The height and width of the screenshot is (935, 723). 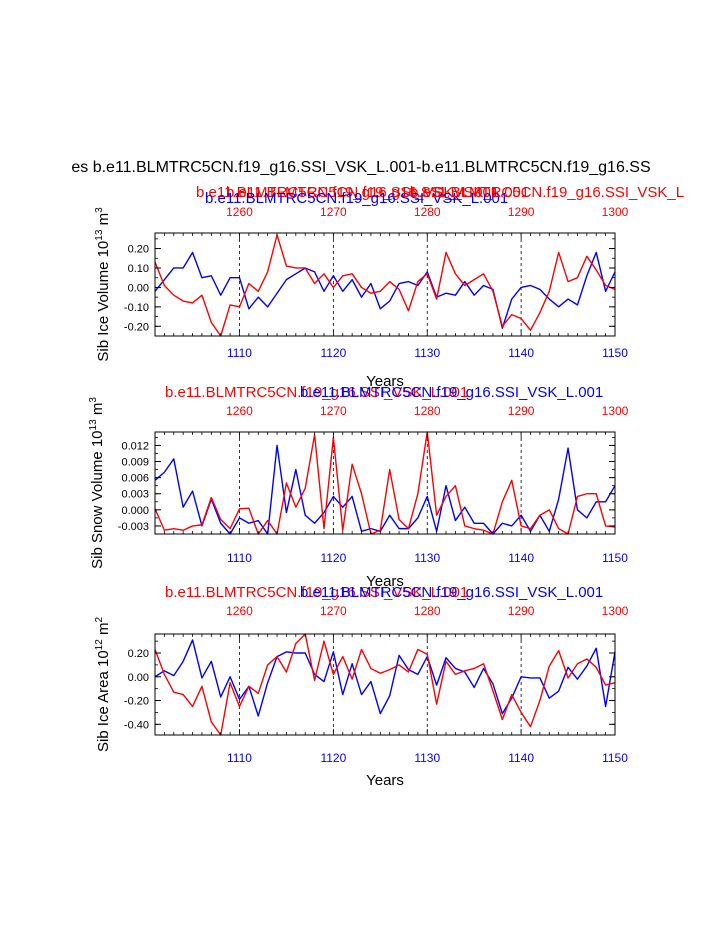 What do you see at coordinates (97, 483) in the screenshot?
I see `y-axis-label: Sib Snow Volume 1013 m3` at bounding box center [97, 483].